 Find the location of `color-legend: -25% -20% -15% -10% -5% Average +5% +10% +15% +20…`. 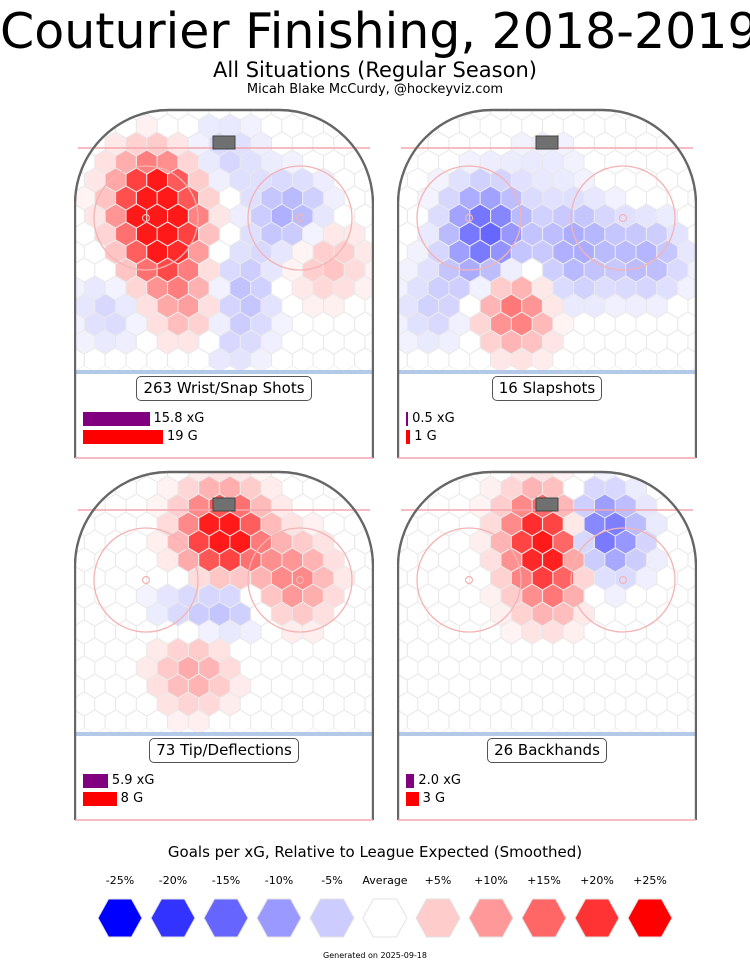

color-legend: -25% -20% -15% -10% -5% Average +5% +10% +15% +20… is located at coordinates (375, 907).